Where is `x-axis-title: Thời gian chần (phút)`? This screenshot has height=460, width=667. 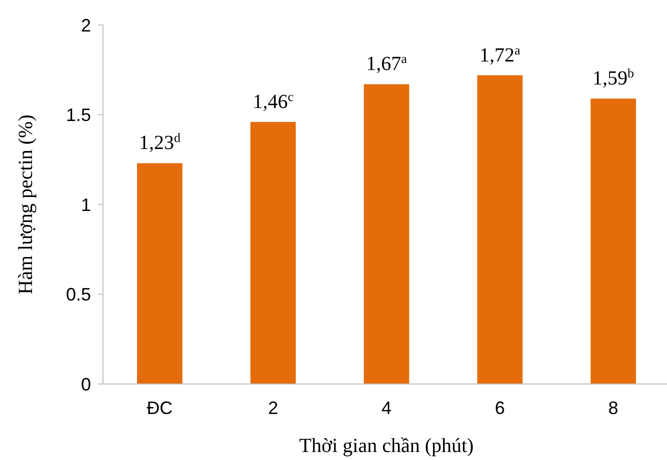 x-axis-title: Thời gian chần (phút) is located at coordinates (386, 446).